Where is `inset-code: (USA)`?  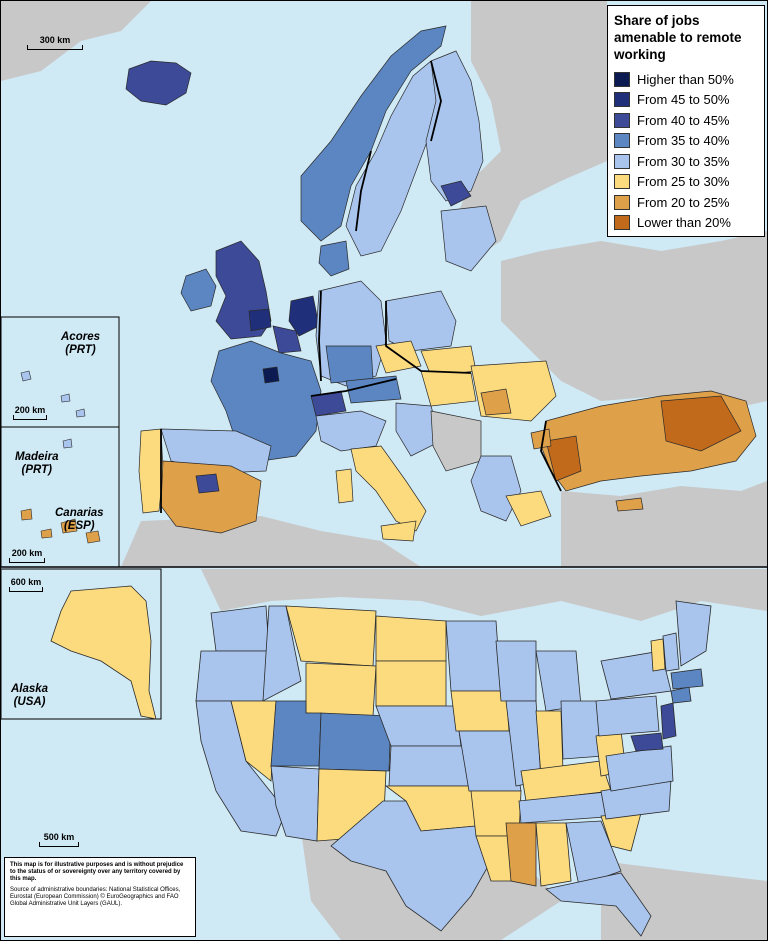 inset-code: (USA) is located at coordinates (29, 702).